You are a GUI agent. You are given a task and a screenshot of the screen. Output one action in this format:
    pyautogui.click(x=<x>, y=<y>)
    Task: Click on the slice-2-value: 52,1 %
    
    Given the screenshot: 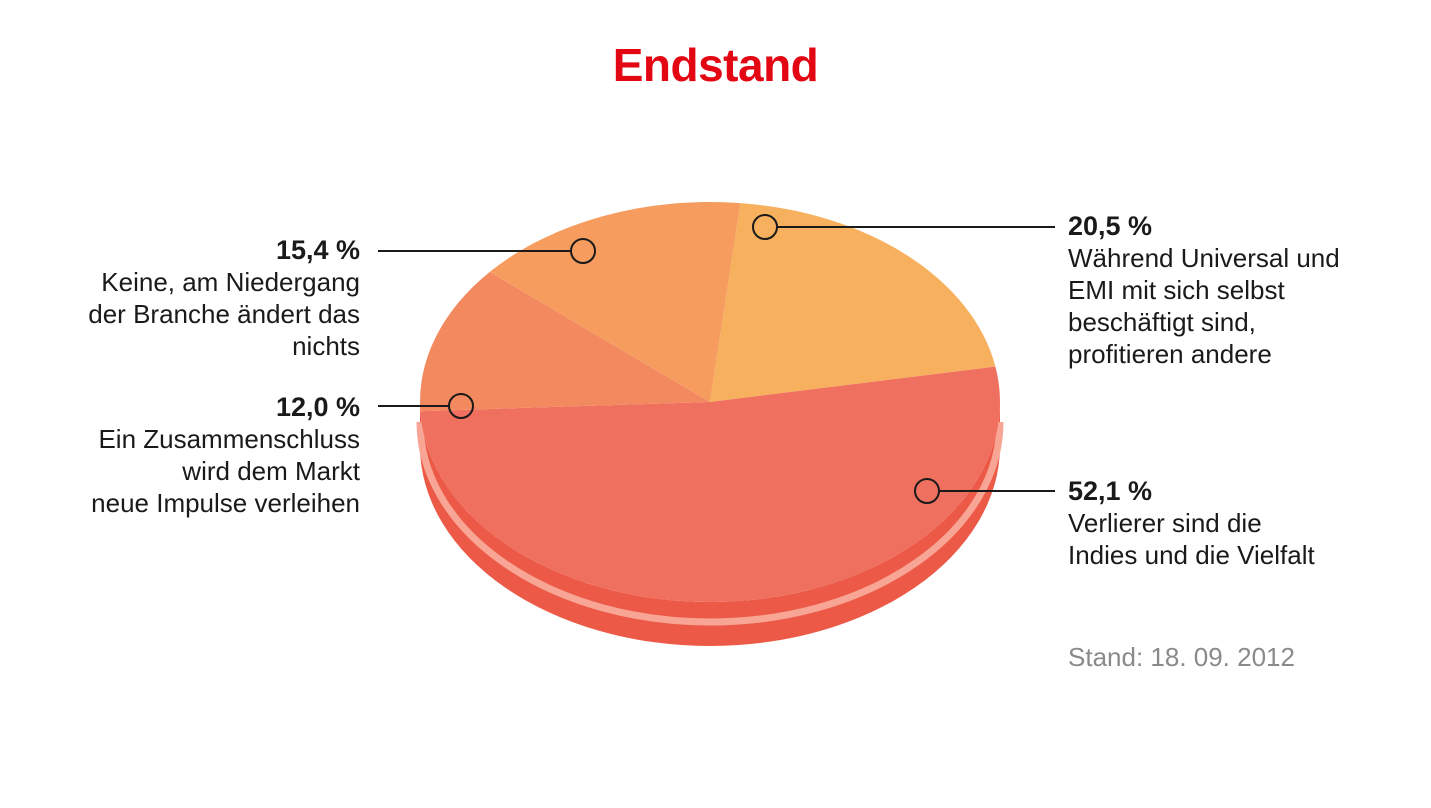 What is the action you would take?
    pyautogui.click(x=1110, y=491)
    